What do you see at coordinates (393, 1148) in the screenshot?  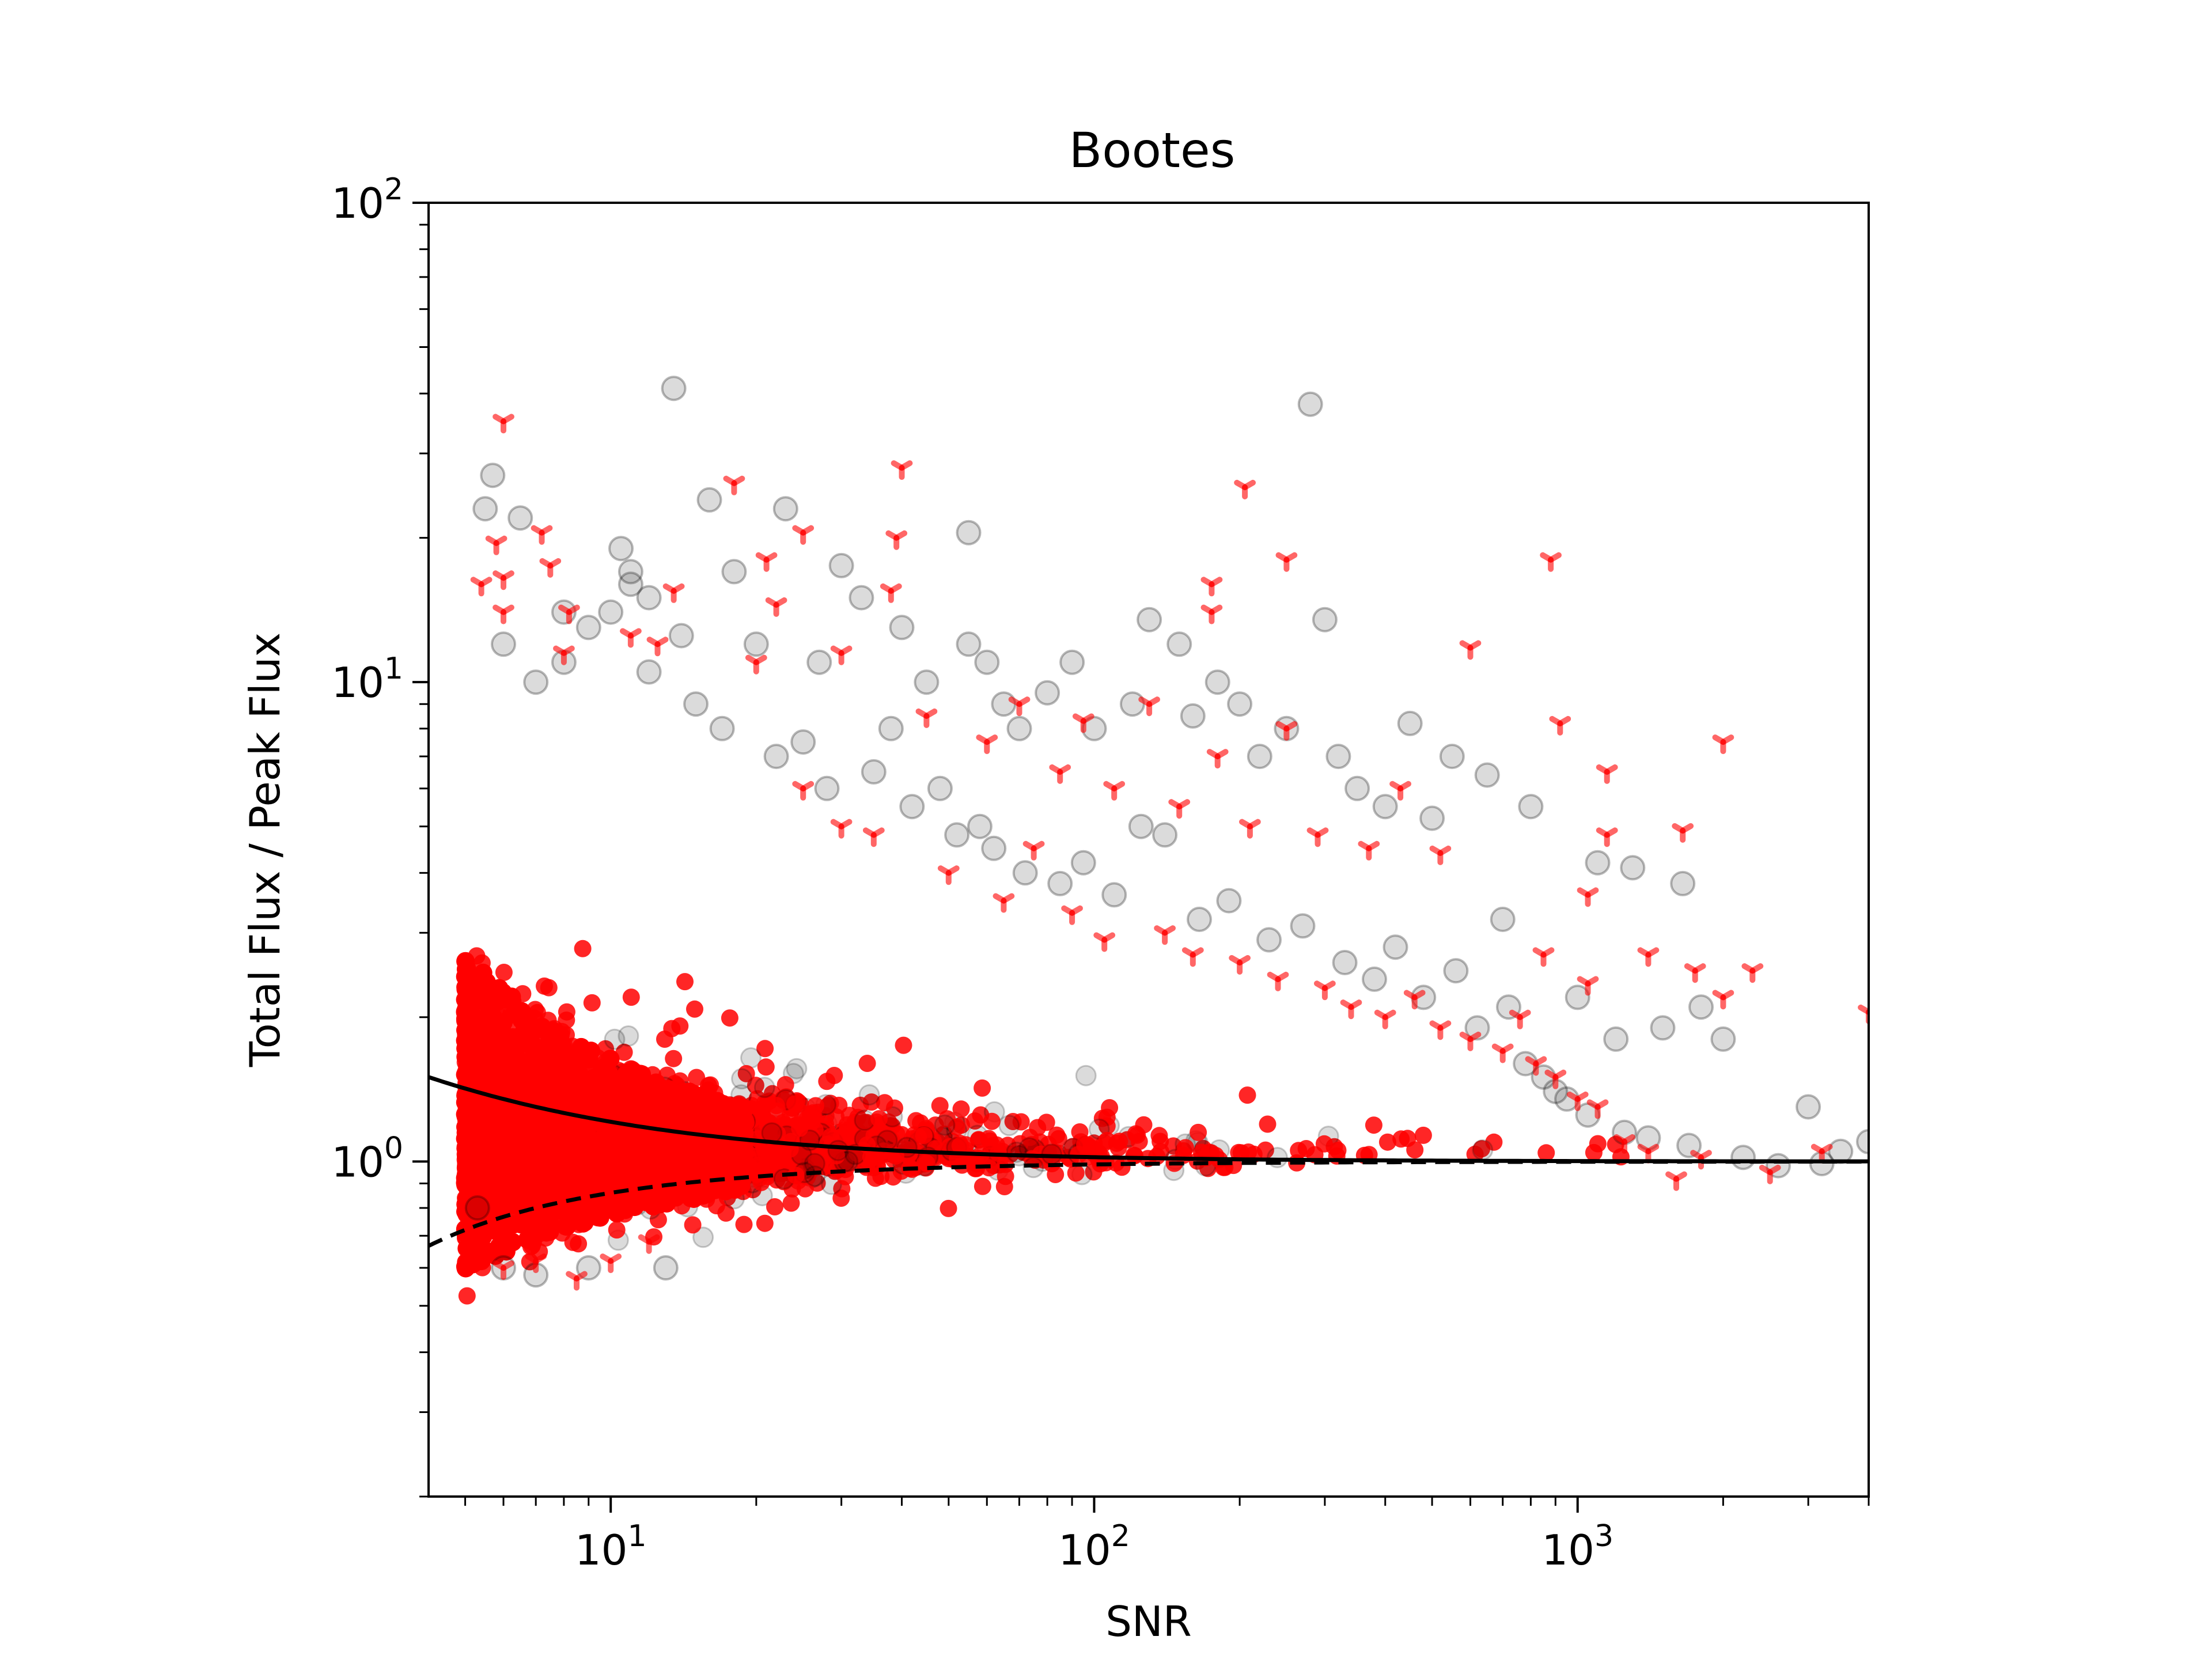 I see `y-tick-exponent: 0` at bounding box center [393, 1148].